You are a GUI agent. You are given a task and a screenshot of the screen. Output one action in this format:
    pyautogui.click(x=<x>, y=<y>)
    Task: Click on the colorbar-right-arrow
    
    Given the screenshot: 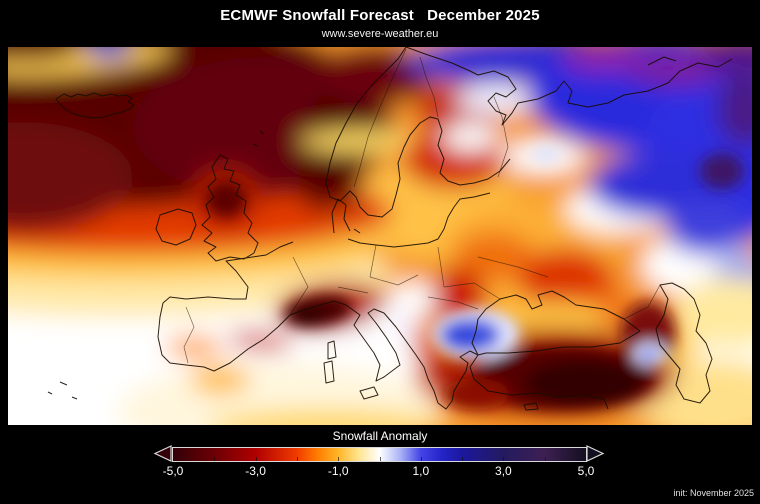 What is the action you would take?
    pyautogui.click(x=595, y=453)
    